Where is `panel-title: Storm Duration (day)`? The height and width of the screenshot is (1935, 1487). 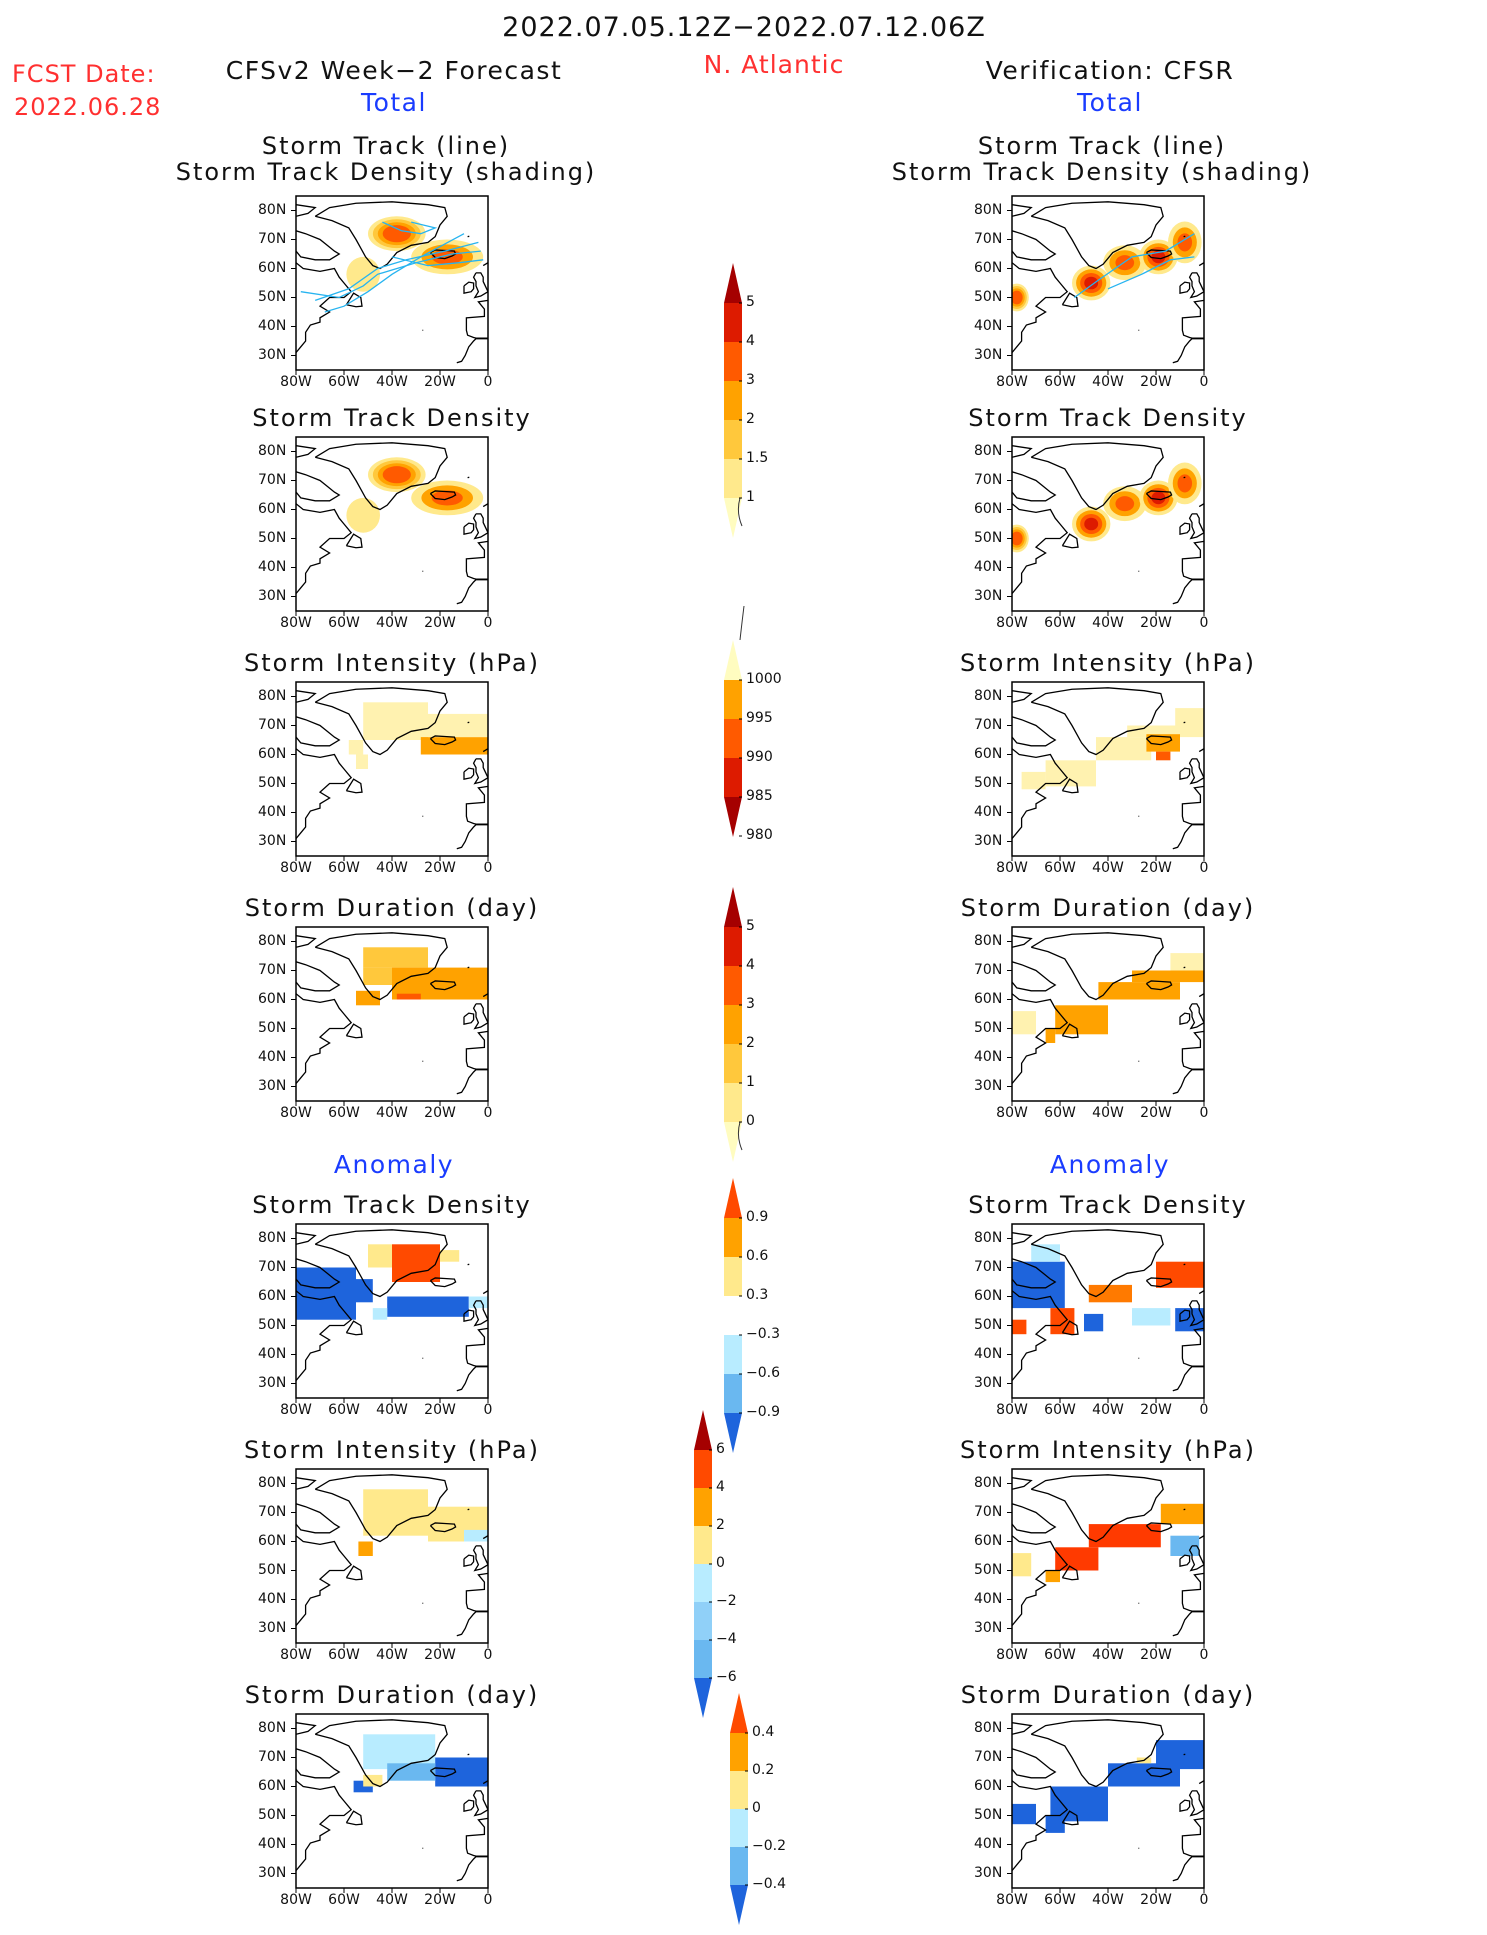 panel-title: Storm Duration (day) is located at coordinates (1108, 1695).